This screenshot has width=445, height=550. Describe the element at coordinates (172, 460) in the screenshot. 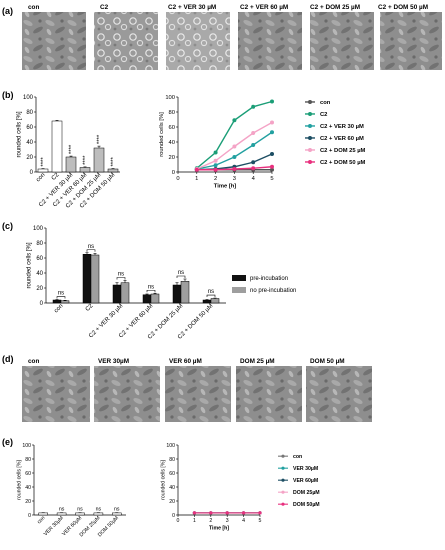

I see `chart-e-line-ytick-label-4: 80` at that location.